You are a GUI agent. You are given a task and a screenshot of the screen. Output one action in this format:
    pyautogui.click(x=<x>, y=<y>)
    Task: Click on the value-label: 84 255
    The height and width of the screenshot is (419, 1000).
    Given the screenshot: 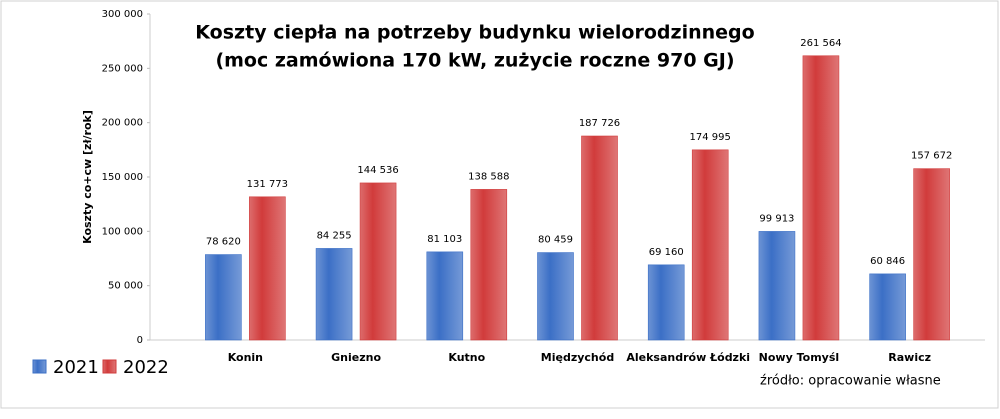 What is the action you would take?
    pyautogui.click(x=334, y=235)
    